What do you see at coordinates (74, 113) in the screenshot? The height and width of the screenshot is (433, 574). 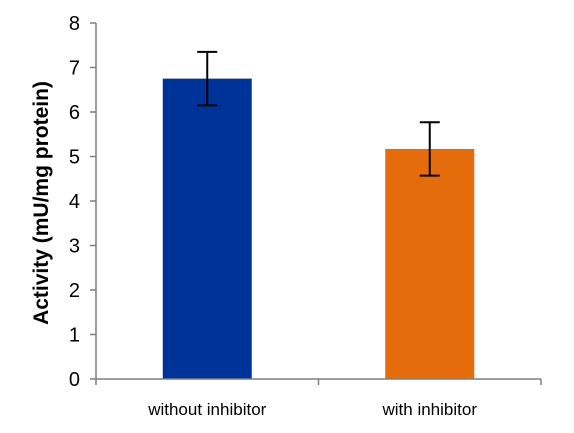 I see `y-tick-label-6: 6` at bounding box center [74, 113].